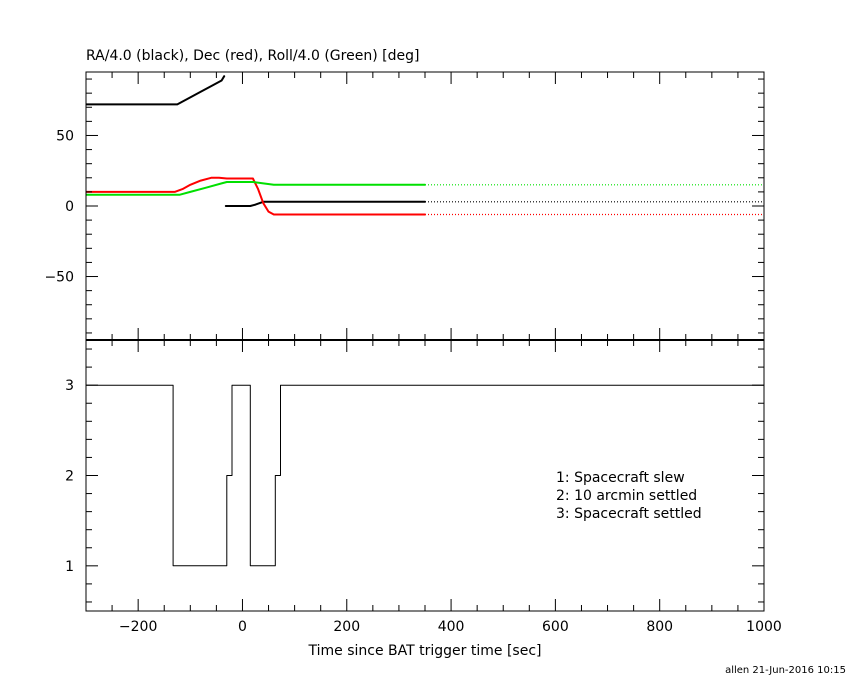  I want to click on settle-y-tick-label: 3, so click(69, 386).